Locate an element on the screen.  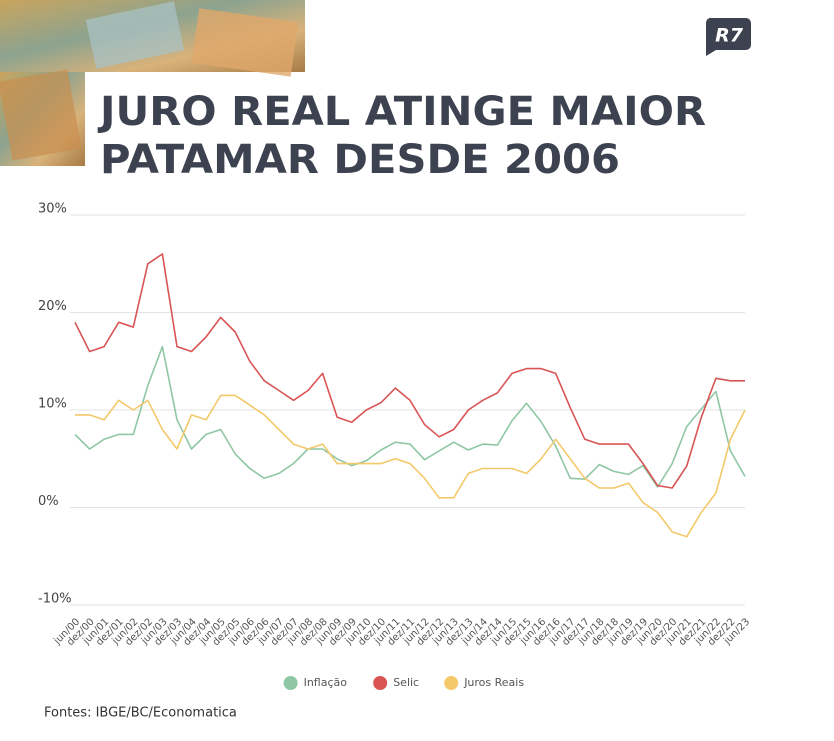
title: JURO REAL ATINGE MAIOR is located at coordinates (401, 112).